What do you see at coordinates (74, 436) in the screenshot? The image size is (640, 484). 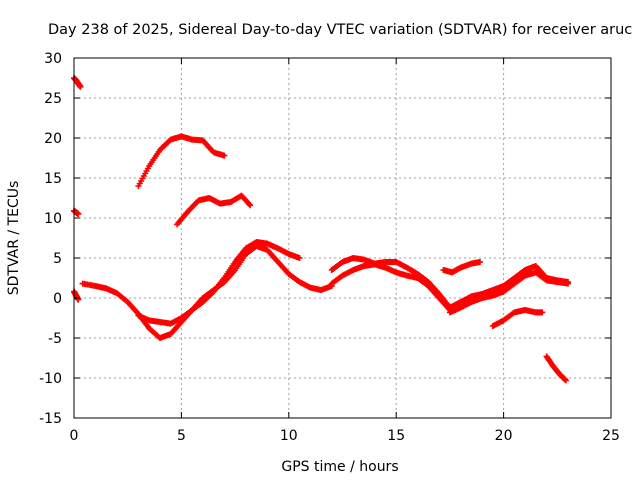 I see `x-tick-label: 0` at bounding box center [74, 436].